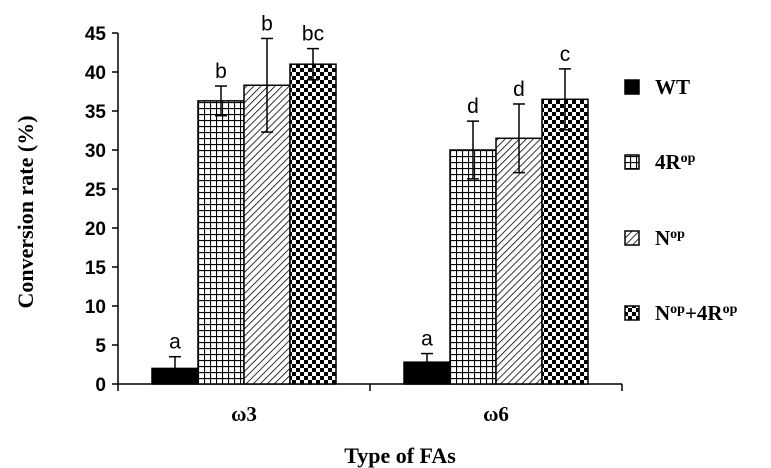 The height and width of the screenshot is (468, 771). What do you see at coordinates (565, 54) in the screenshot?
I see `significance-label: c` at bounding box center [565, 54].